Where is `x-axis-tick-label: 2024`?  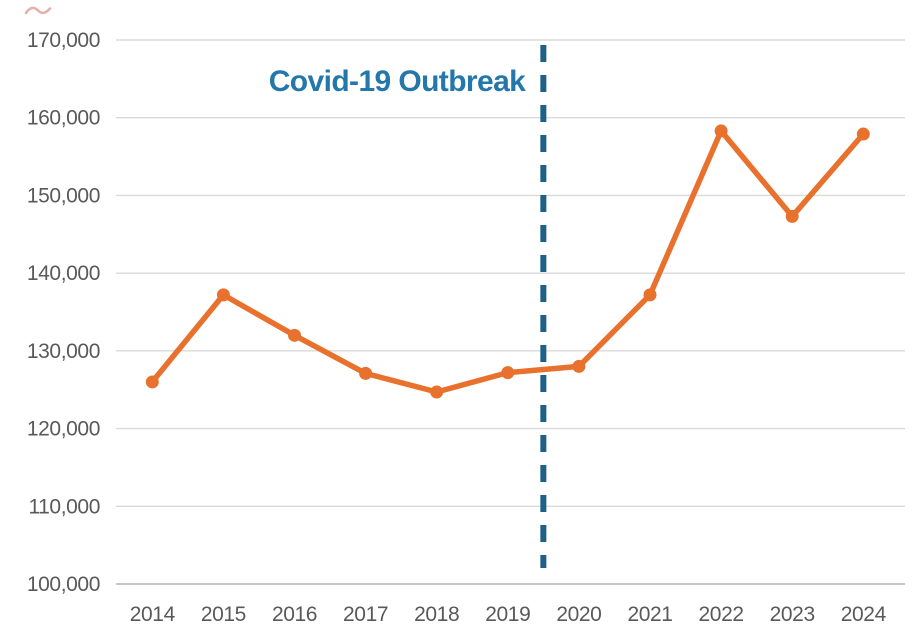 x-axis-tick-label: 2024 is located at coordinates (864, 614).